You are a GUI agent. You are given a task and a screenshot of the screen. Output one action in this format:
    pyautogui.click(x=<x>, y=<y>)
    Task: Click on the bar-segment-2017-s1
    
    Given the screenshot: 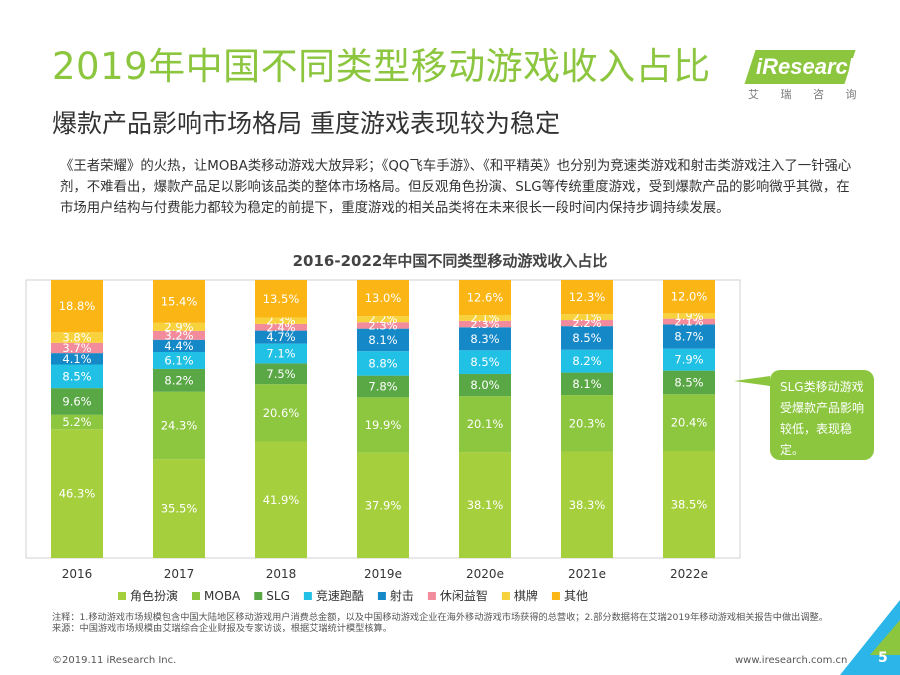 What is the action you would take?
    pyautogui.click(x=179, y=425)
    